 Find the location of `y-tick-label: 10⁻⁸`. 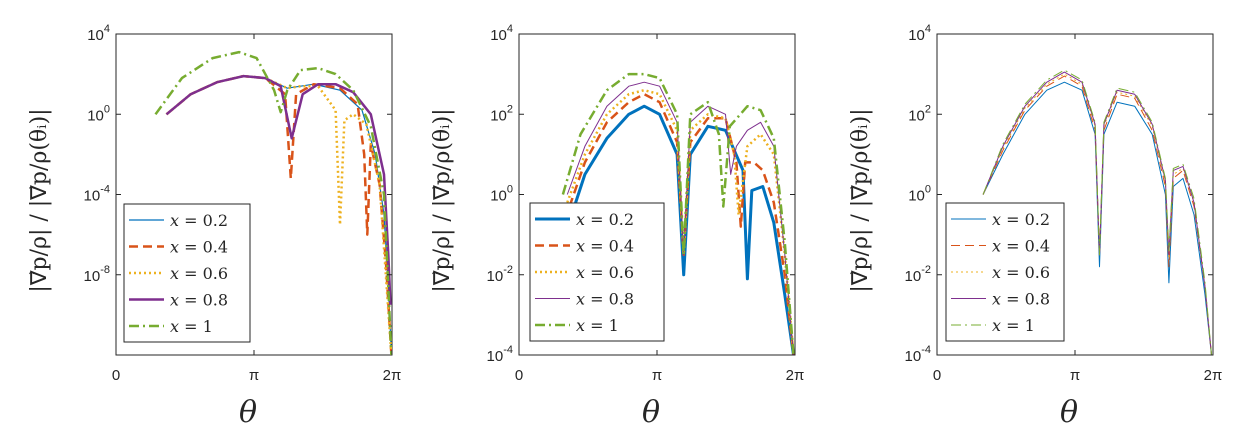

y-tick-label: 10⁻⁸ is located at coordinates (97, 274).